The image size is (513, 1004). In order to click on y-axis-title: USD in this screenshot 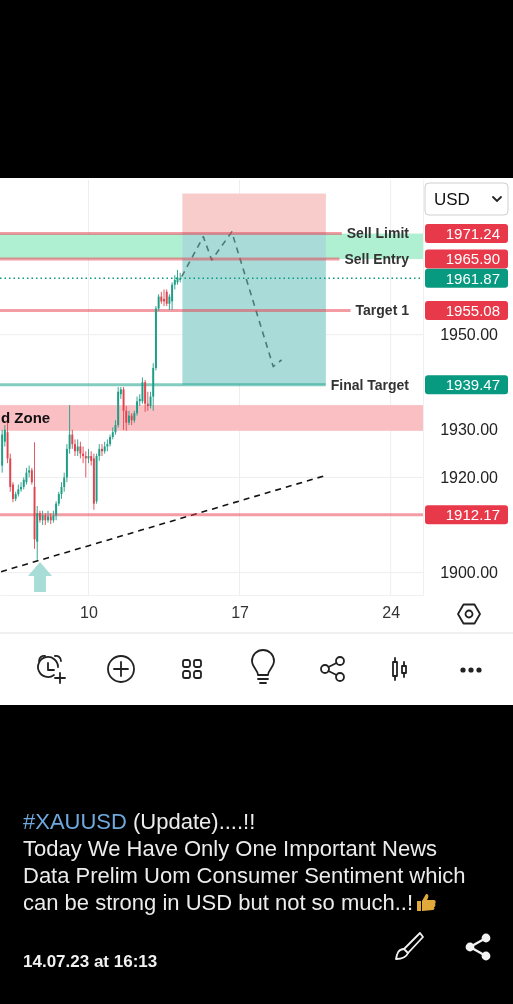, I will do `click(452, 200)`.